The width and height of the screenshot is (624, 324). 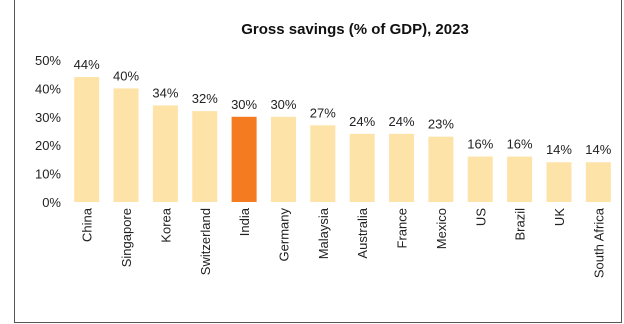 What do you see at coordinates (126, 237) in the screenshot?
I see `category-label: Singapore` at bounding box center [126, 237].